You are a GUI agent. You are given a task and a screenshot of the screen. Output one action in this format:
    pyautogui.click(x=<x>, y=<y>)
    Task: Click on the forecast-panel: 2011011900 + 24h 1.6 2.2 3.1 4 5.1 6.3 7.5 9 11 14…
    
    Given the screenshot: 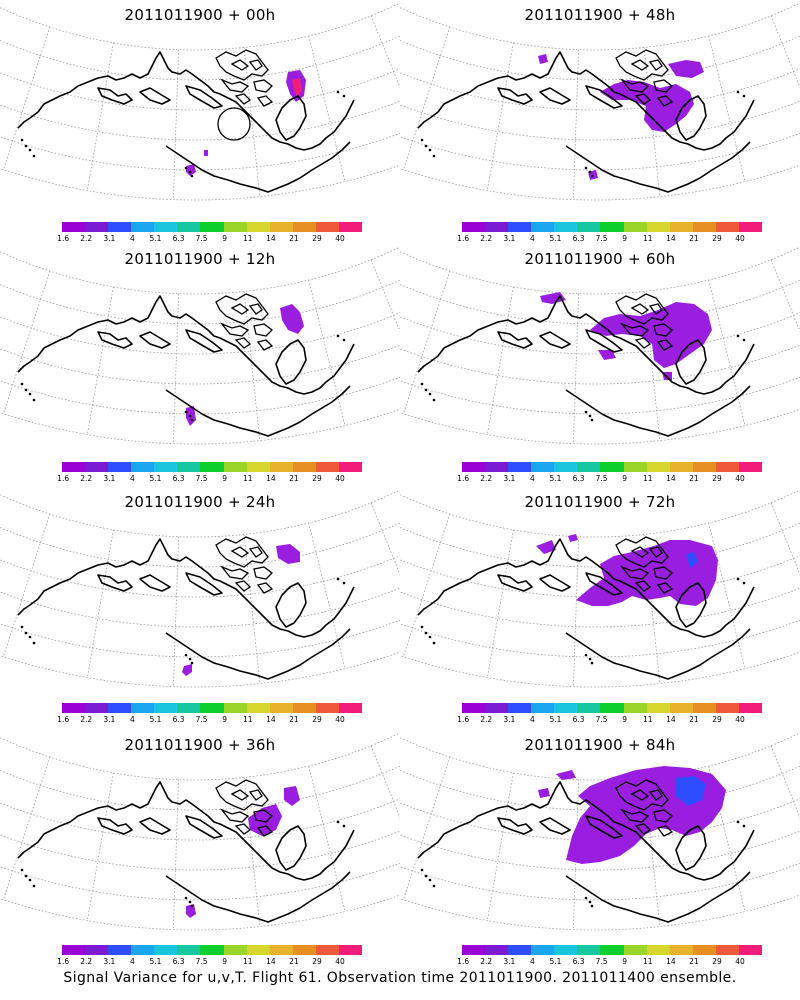 What is the action you would take?
    pyautogui.click(x=200, y=609)
    